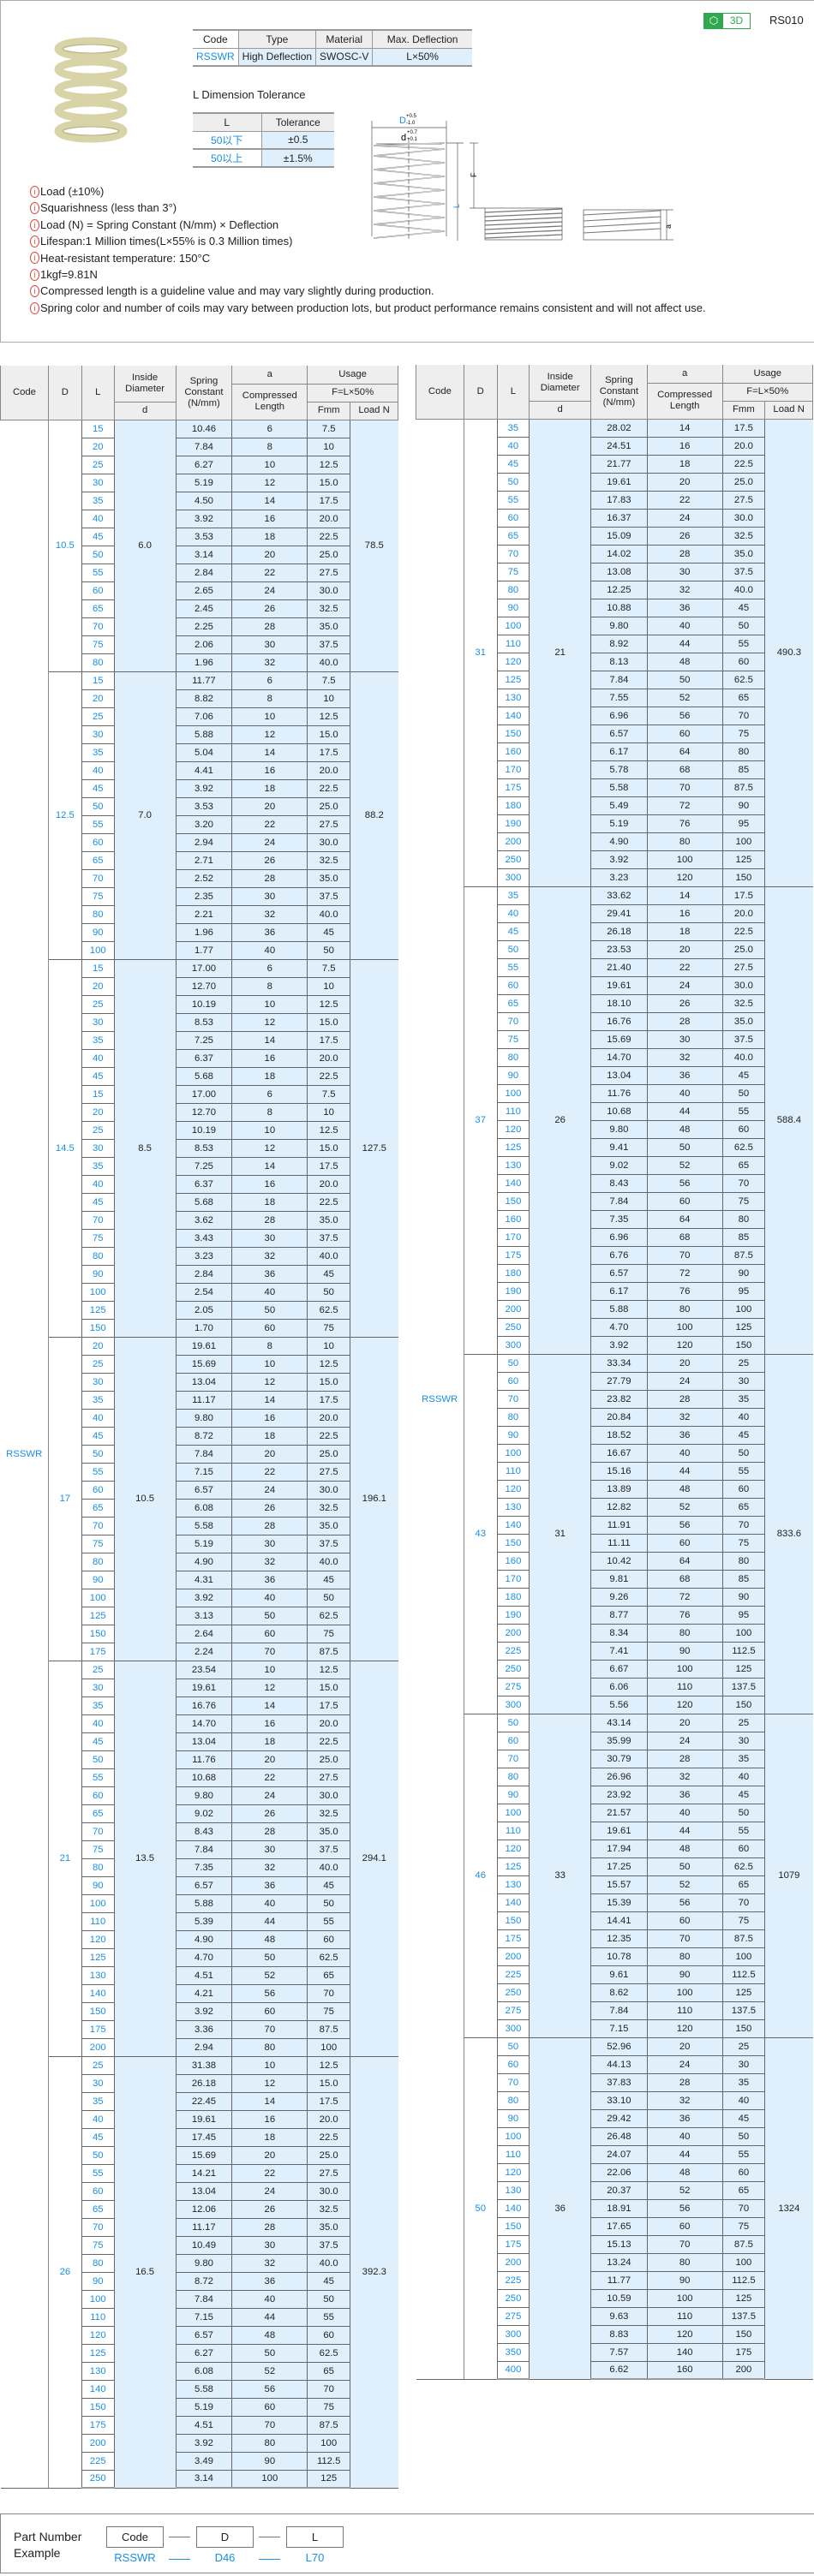 This screenshot has height=2576, width=814. Describe the element at coordinates (65, 2272) in the screenshot. I see `outer-diameter-cell: 26` at that location.